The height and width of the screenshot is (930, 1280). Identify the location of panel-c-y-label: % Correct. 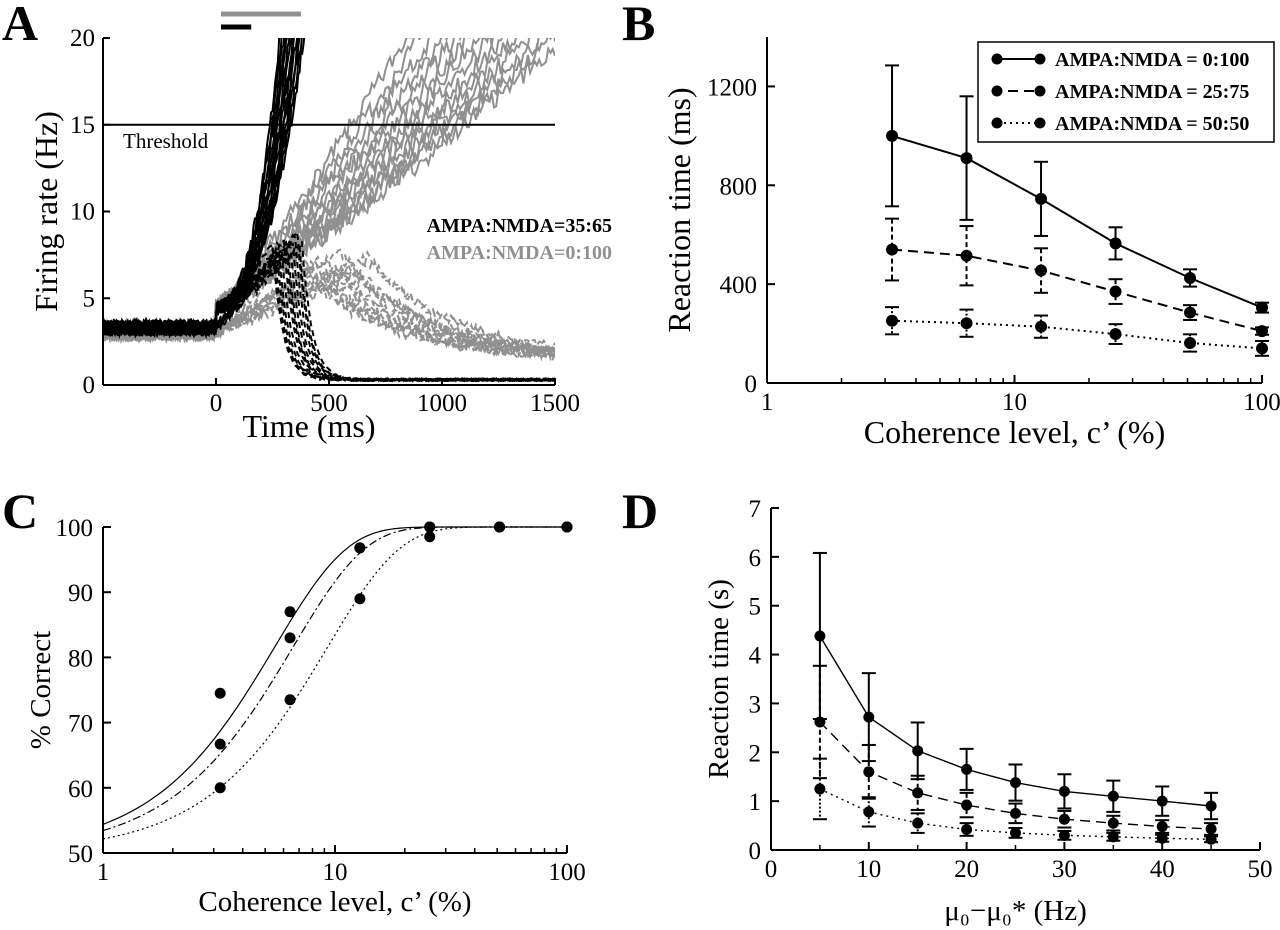
(41, 690).